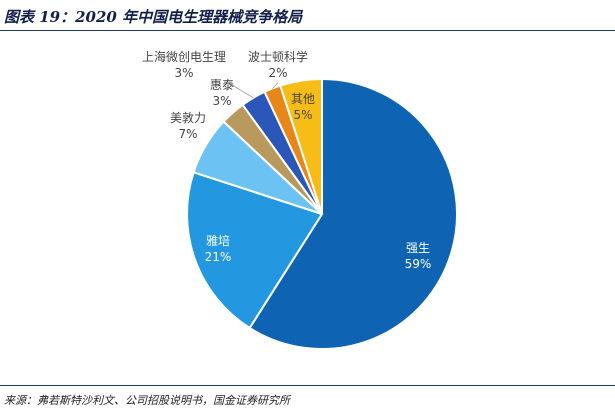 The height and width of the screenshot is (411, 615). I want to click on source-note: 来源：弗若斯特沙利文、公司招股说明书，国金证券研究所, so click(147, 400).